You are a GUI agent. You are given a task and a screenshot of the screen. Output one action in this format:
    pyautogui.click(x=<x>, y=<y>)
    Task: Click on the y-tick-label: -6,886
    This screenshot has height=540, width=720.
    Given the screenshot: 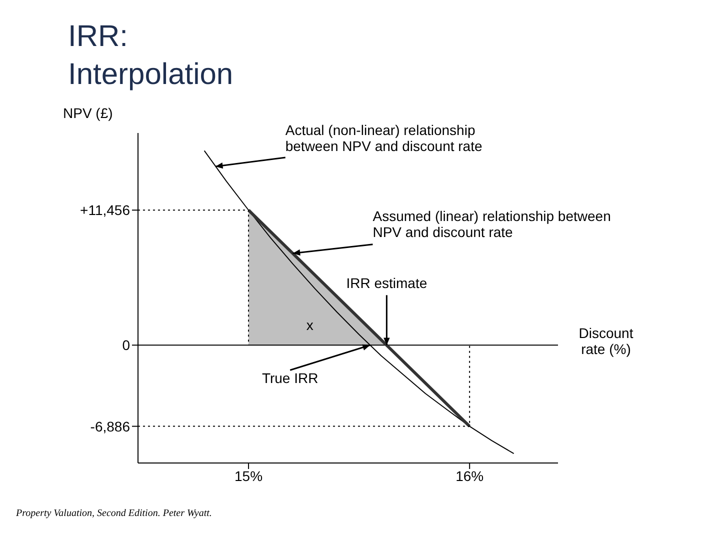 What is the action you would take?
    pyautogui.click(x=110, y=426)
    